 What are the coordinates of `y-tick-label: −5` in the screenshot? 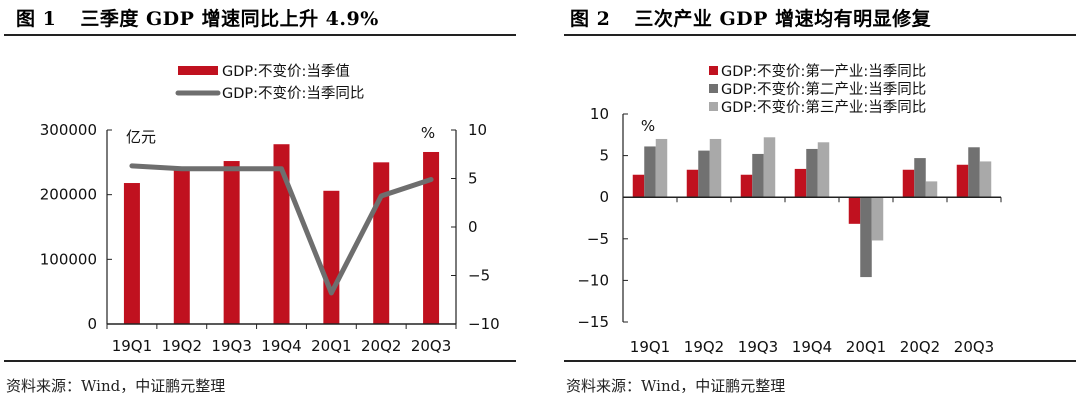 It's located at (598, 239).